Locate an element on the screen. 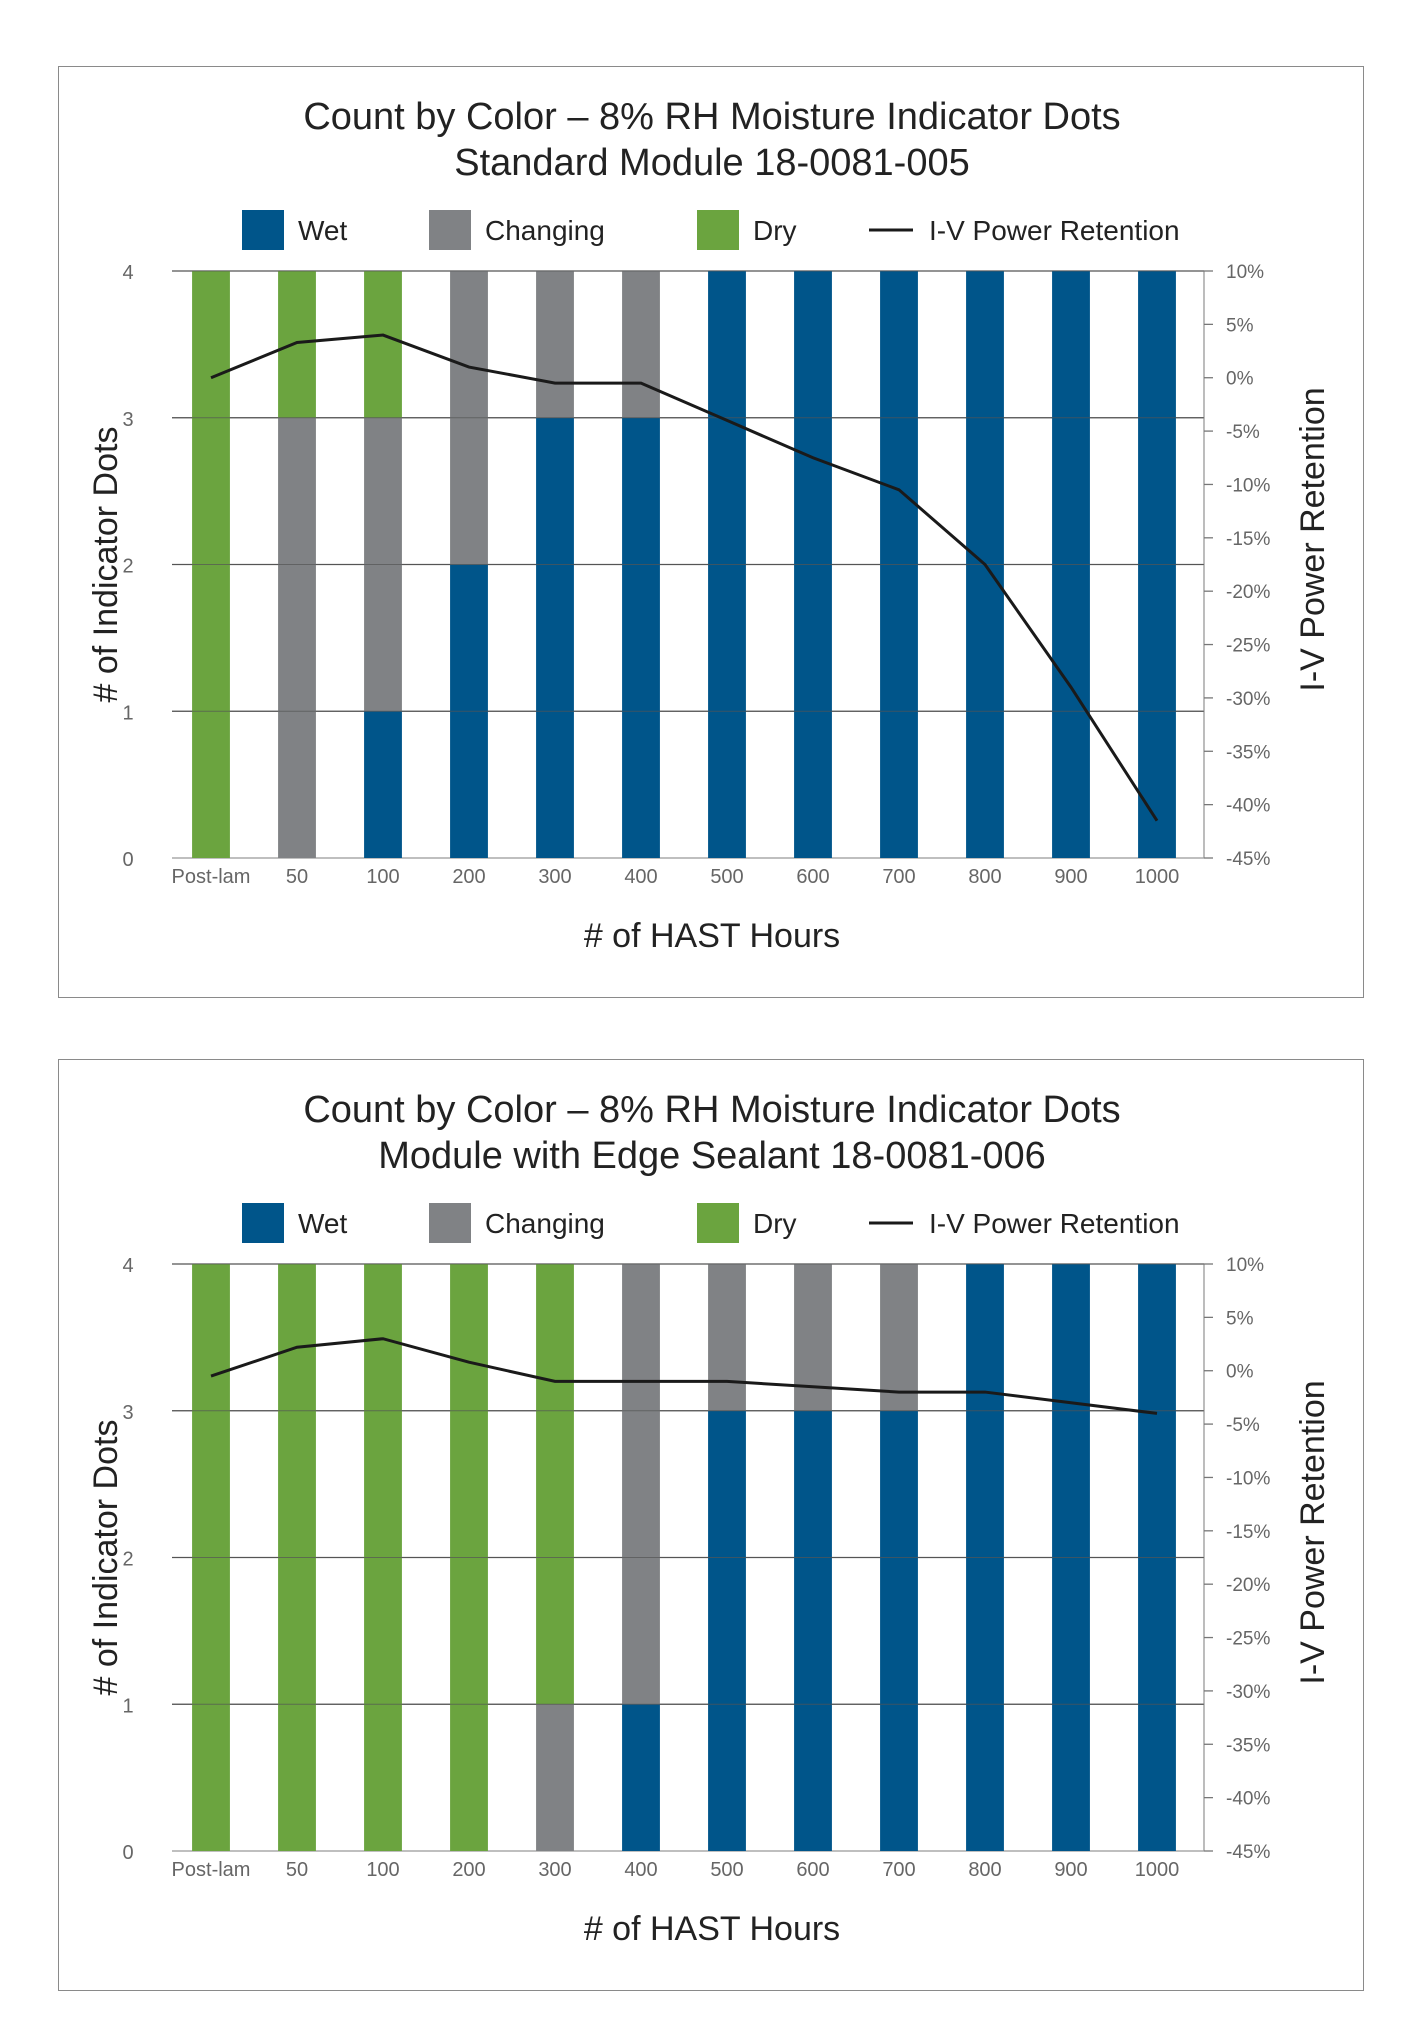  x-tick-label: 700 is located at coordinates (898, 1870).